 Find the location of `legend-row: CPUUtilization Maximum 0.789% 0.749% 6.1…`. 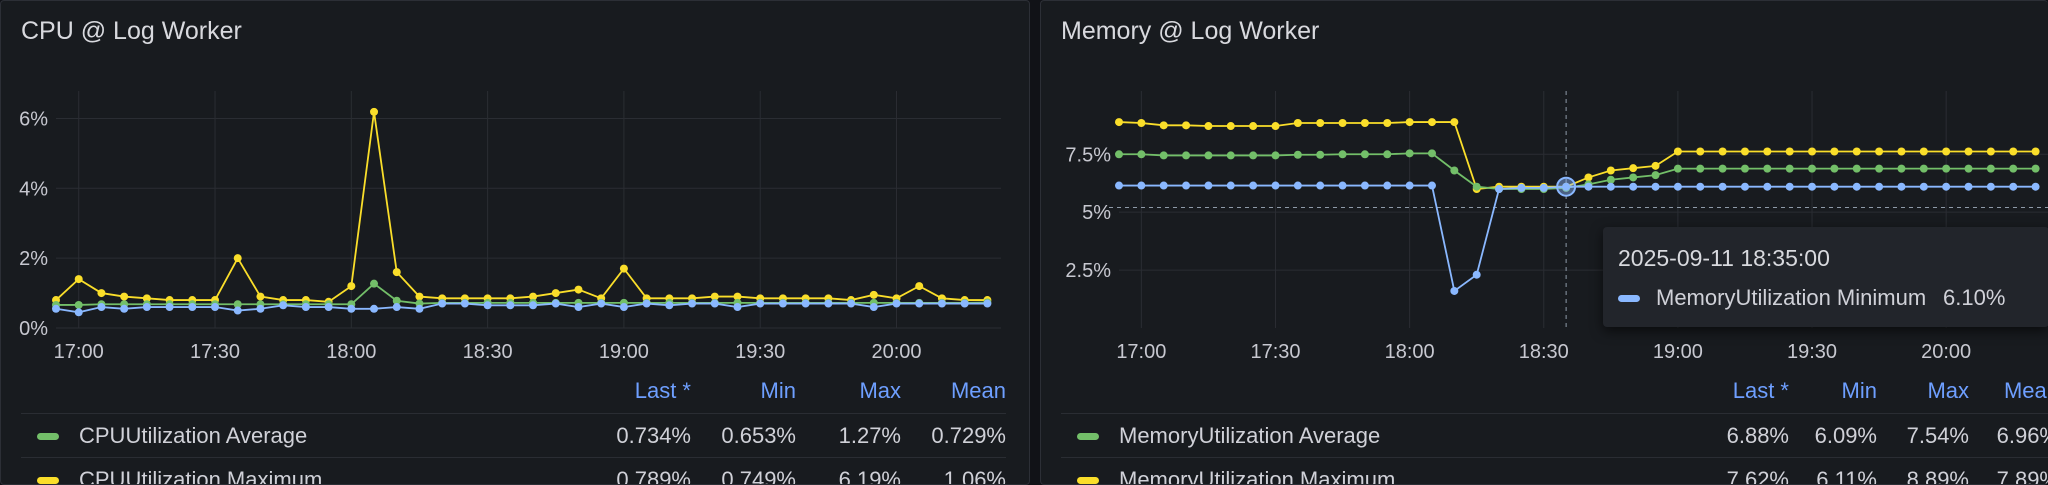

legend-row: CPUUtilization Maximum 0.789% 0.749% 6.1… is located at coordinates (513, 470).